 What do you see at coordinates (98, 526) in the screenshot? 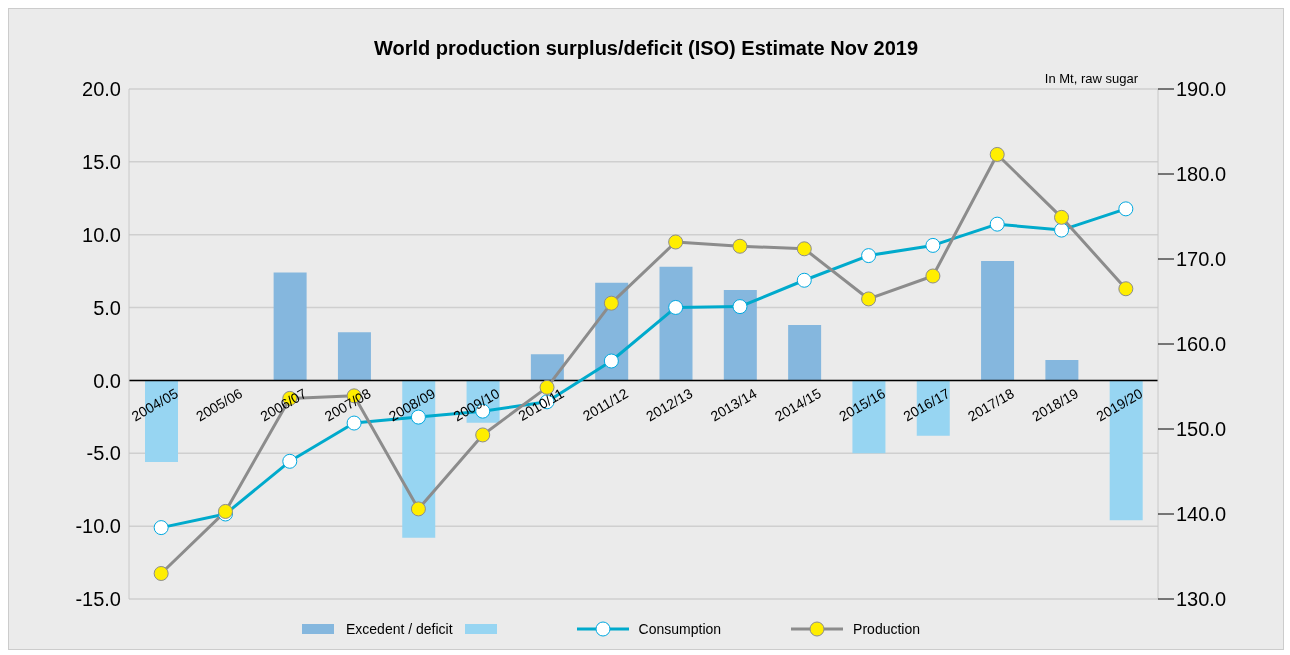
I see `y-tick-label: -10.0` at bounding box center [98, 526].